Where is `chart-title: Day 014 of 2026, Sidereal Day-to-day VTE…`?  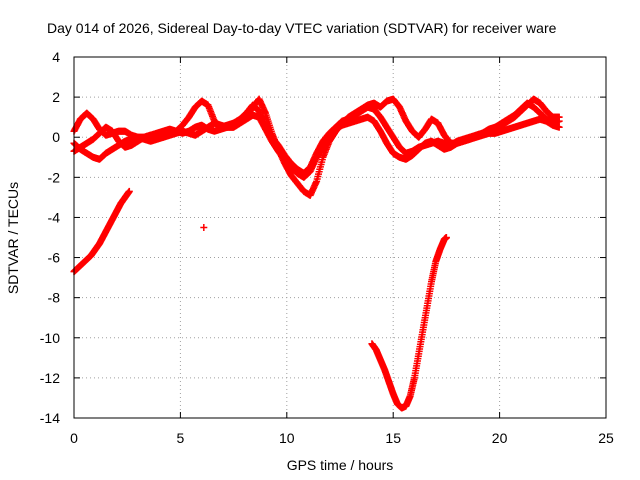 chart-title: Day 014 of 2026, Sidereal Day-to-day VTE… is located at coordinates (302, 28).